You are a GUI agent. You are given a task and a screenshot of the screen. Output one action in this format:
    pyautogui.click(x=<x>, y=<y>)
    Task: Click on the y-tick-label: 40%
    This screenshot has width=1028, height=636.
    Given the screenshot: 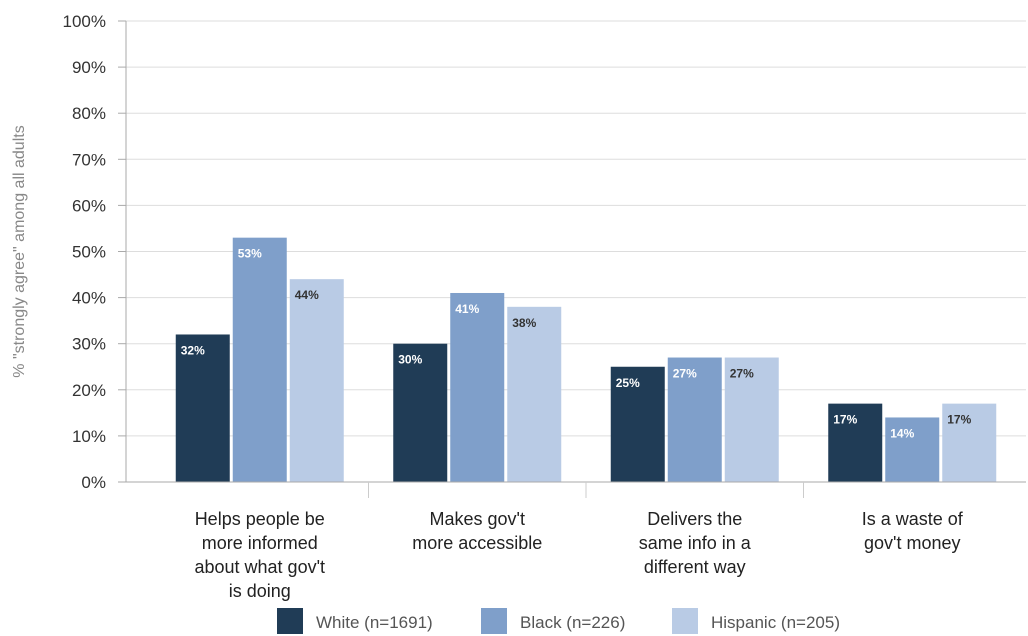 What is the action you would take?
    pyautogui.click(x=89, y=298)
    